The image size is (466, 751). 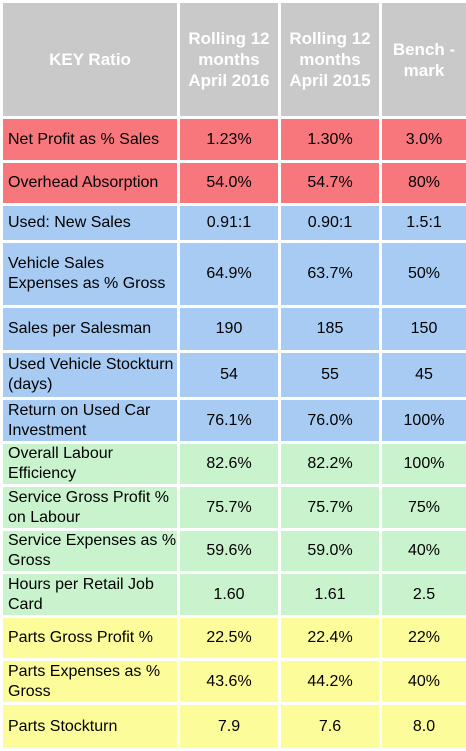 I want to click on value-2015: 54.7%, so click(x=330, y=183).